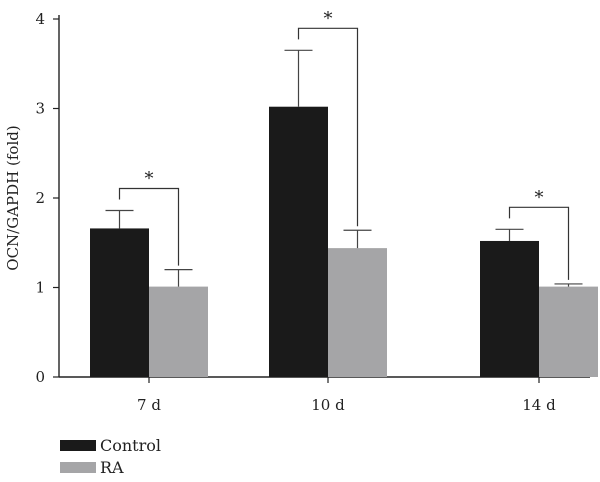  Describe the element at coordinates (40, 198) in the screenshot. I see `y-tick-label: 2` at that location.